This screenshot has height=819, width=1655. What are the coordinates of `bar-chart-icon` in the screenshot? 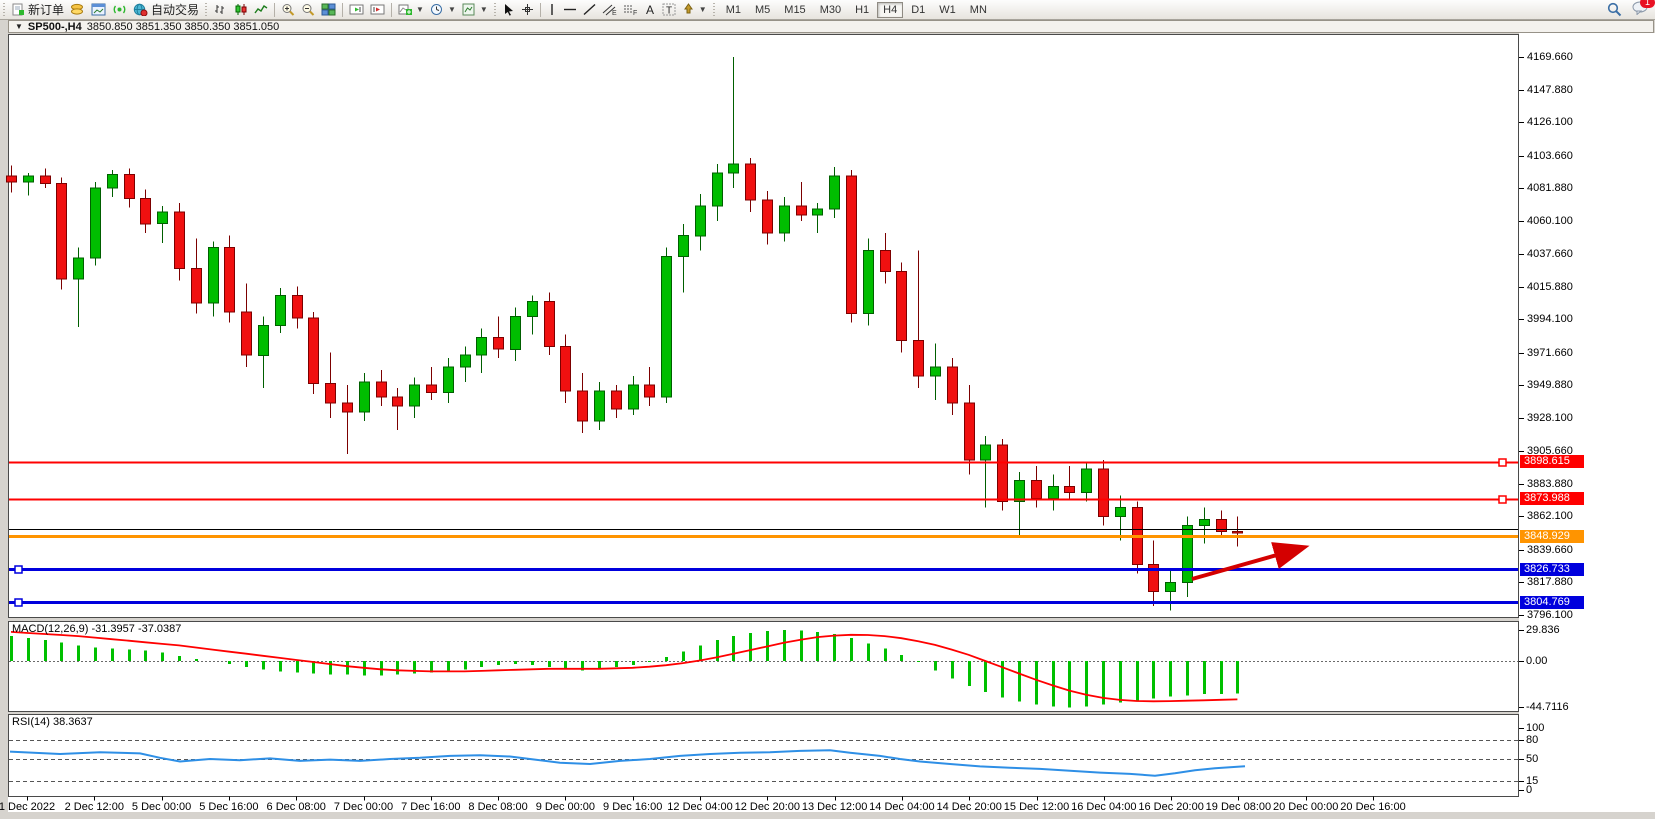 It's located at (220, 9).